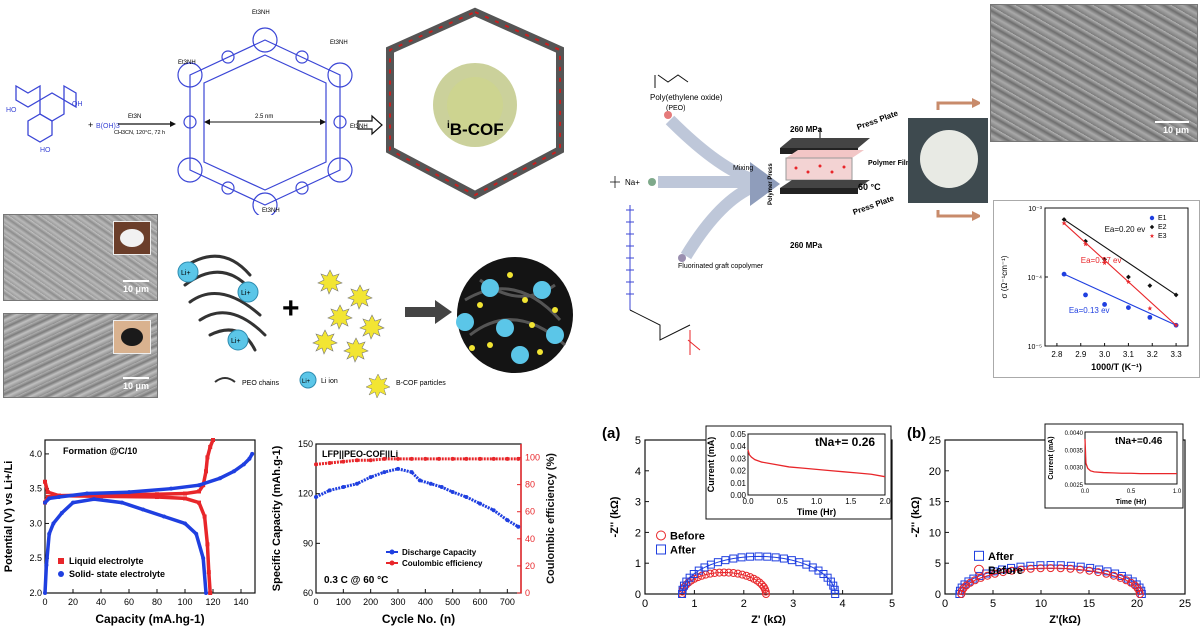 The height and width of the screenshot is (637, 1202). What do you see at coordinates (475, 103) in the screenshot?
I see `cof-3d-model` at bounding box center [475, 103].